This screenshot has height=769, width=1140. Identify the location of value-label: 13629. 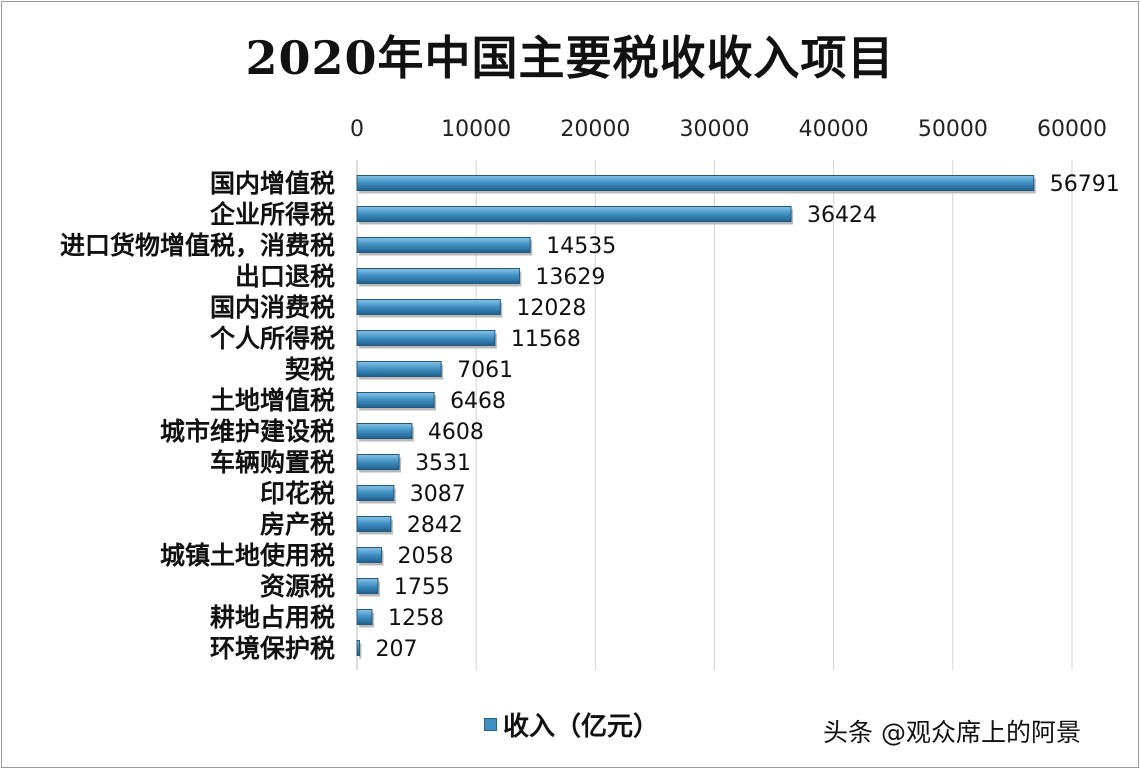
(570, 277).